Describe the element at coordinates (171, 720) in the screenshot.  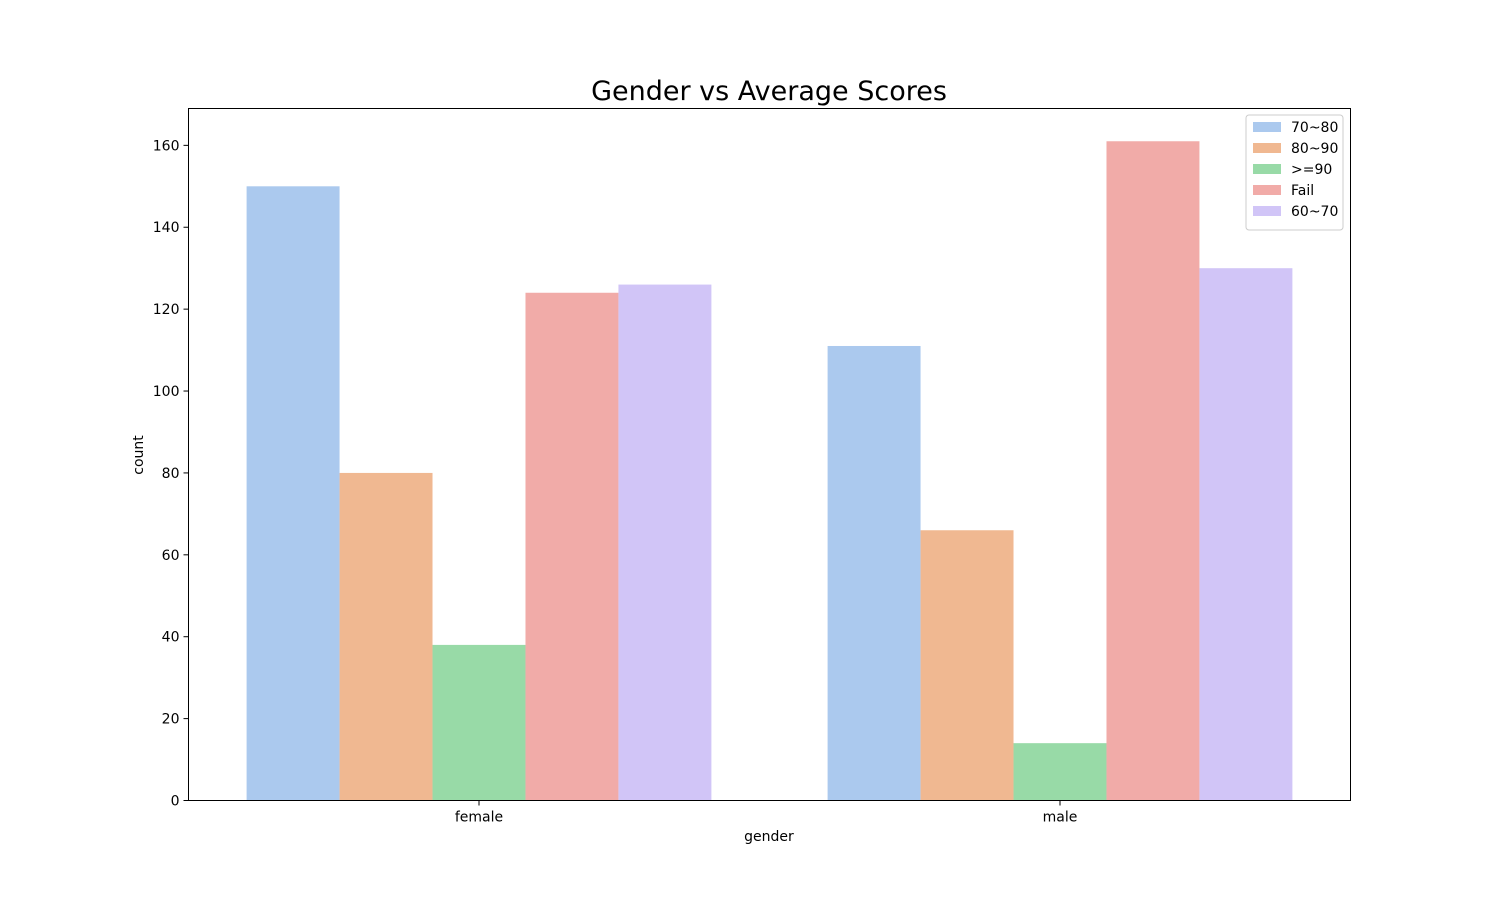
I see `y-tick-label: 20` at that location.